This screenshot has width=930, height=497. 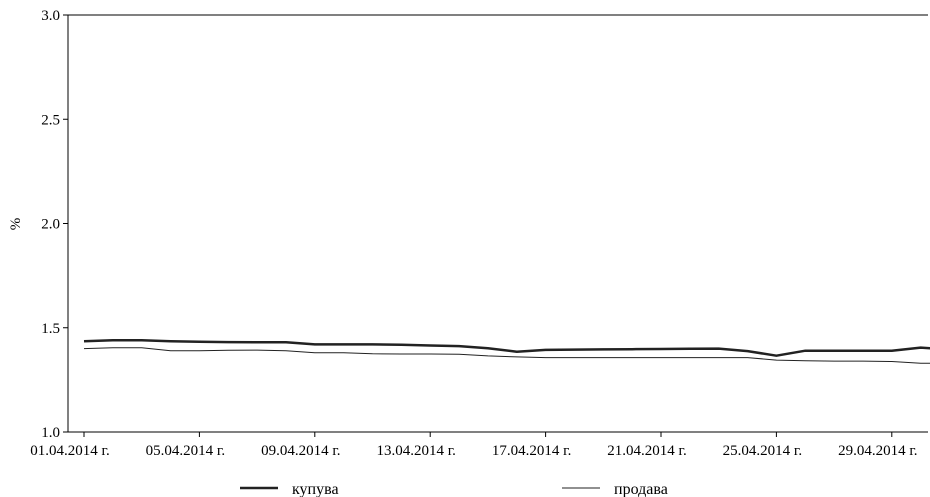 I want to click on y-tick-label: 2.0, so click(x=50, y=225).